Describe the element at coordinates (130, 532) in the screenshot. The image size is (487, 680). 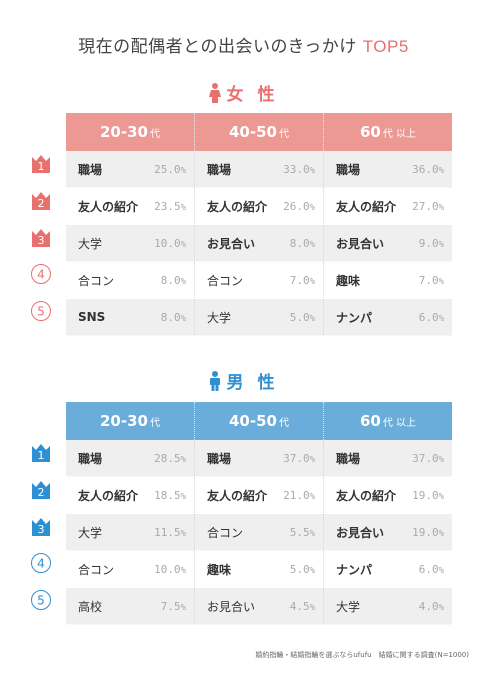
I see `table-cell: 大学 11.5%` at that location.